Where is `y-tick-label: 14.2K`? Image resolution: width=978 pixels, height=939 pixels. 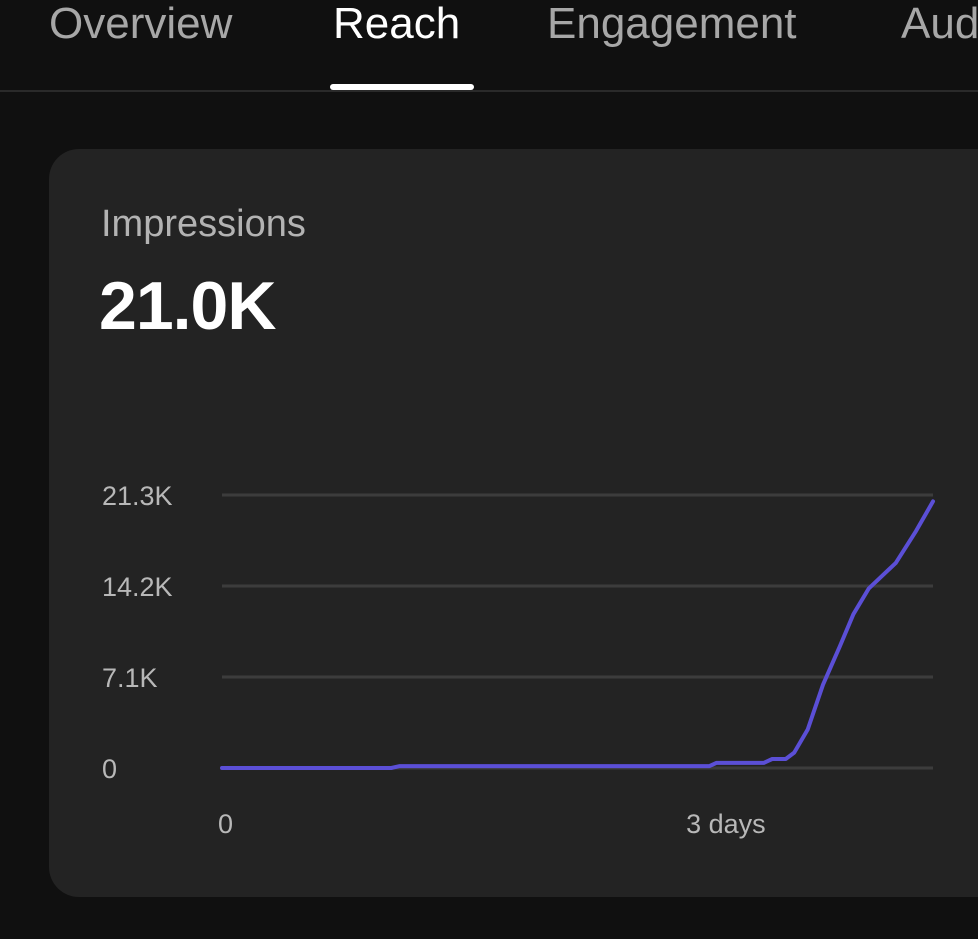
y-tick-label: 14.2K is located at coordinates (137, 587).